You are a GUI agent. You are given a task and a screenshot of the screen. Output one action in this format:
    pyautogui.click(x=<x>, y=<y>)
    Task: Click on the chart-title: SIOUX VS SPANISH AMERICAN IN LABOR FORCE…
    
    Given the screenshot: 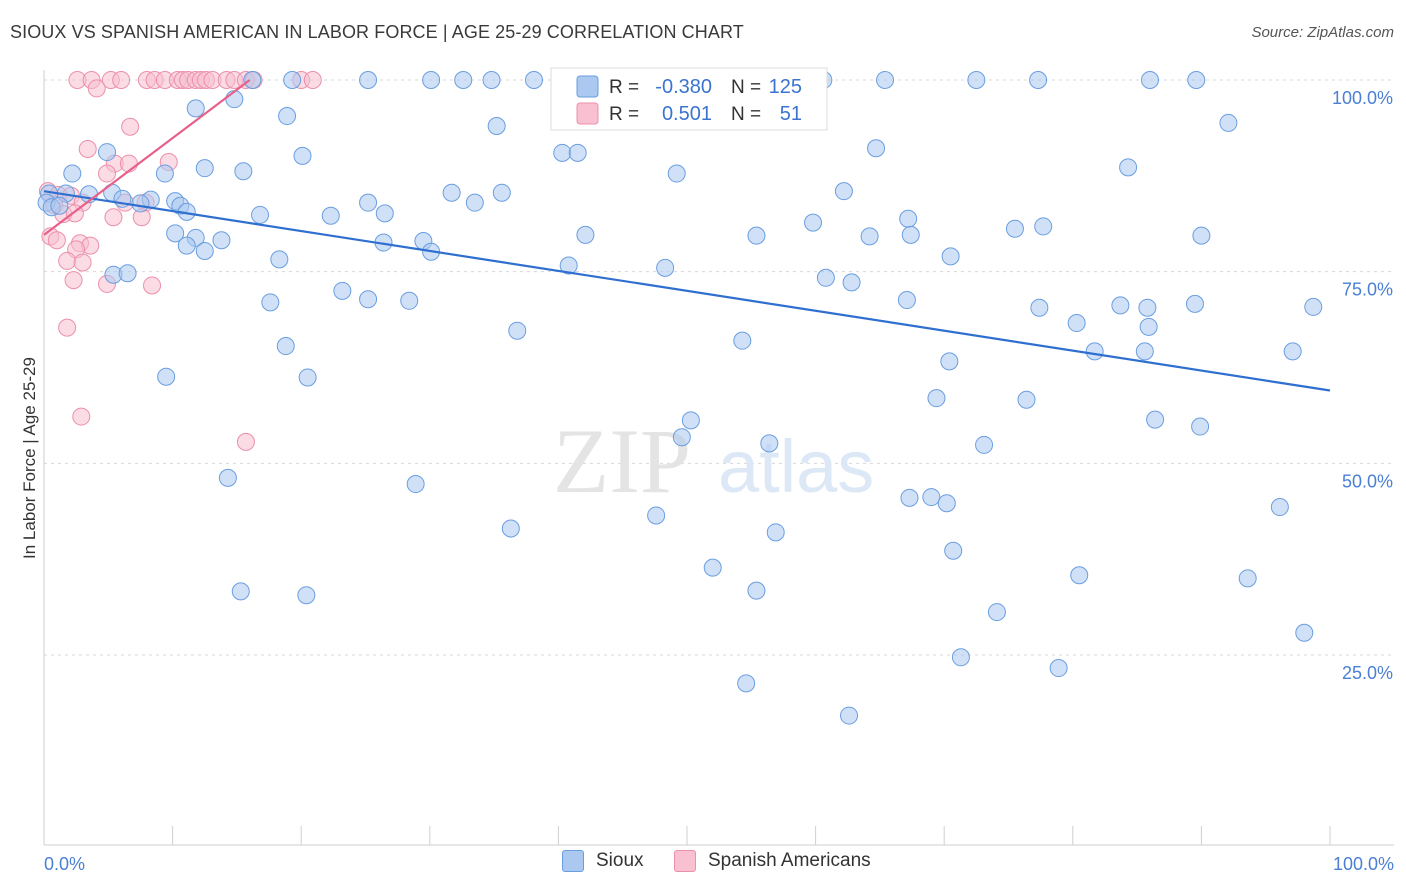 What is the action you would take?
    pyautogui.click(x=377, y=32)
    